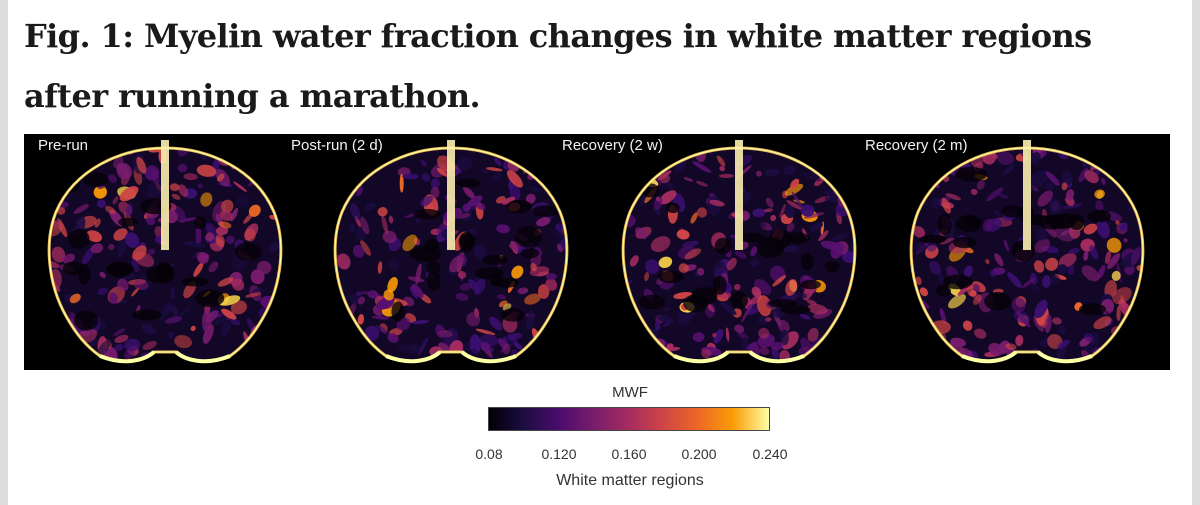 This screenshot has height=505, width=1200. I want to click on mri-panel-recovery-2m: Recovery (2 m), so click(1013, 252).